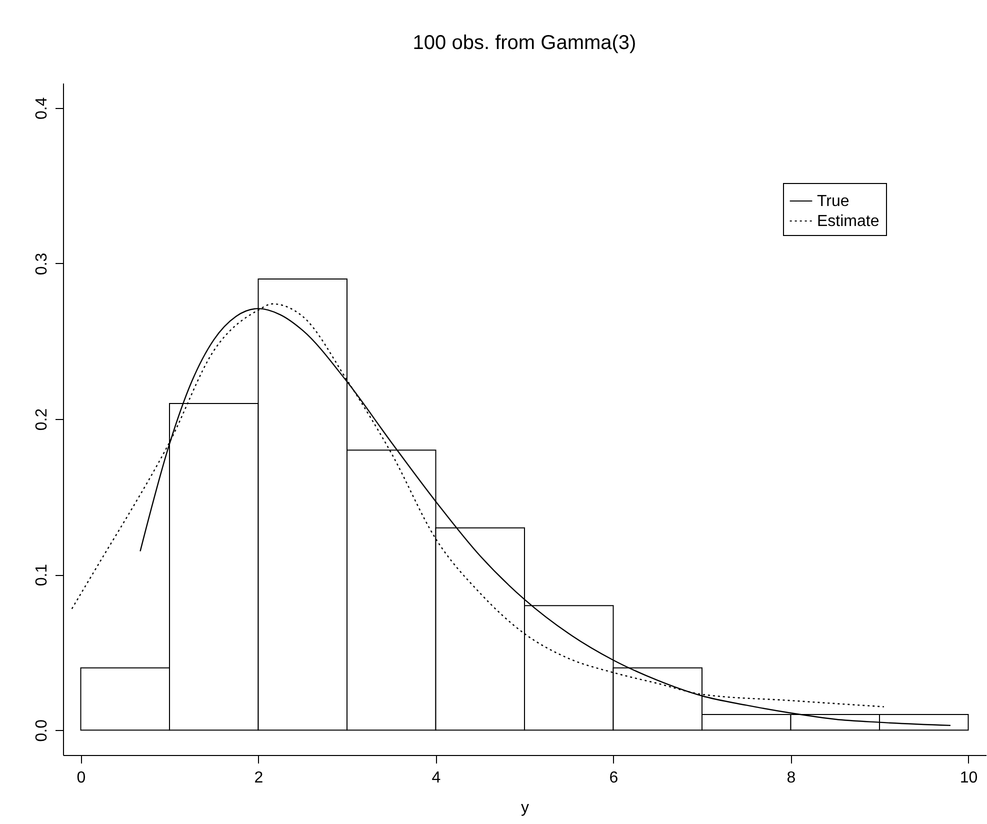  I want to click on y-tick-label: 0.3, so click(42, 264).